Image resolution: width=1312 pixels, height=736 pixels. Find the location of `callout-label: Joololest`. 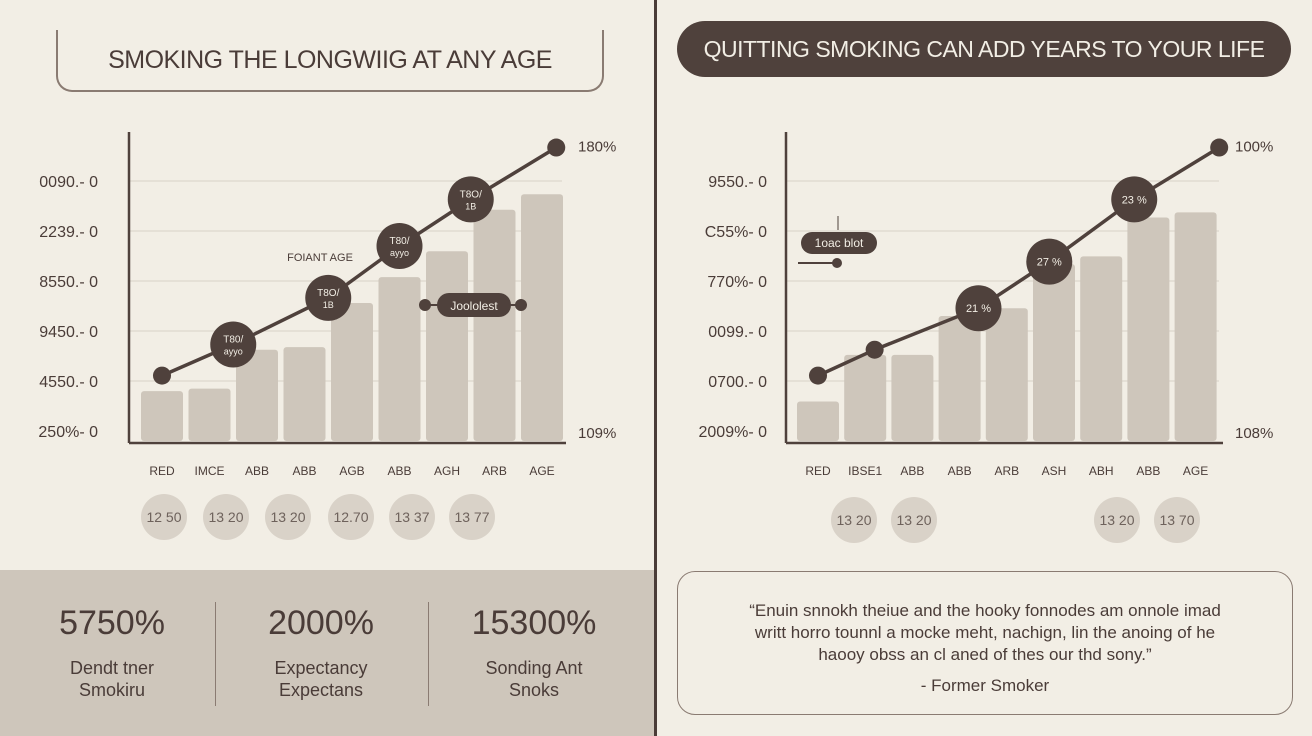

callout-label: Joololest is located at coordinates (474, 306).